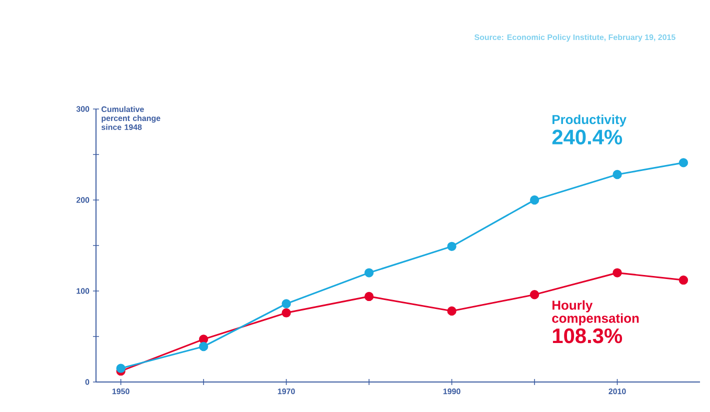  What do you see at coordinates (589, 120) in the screenshot?
I see `text: Productivity` at bounding box center [589, 120].